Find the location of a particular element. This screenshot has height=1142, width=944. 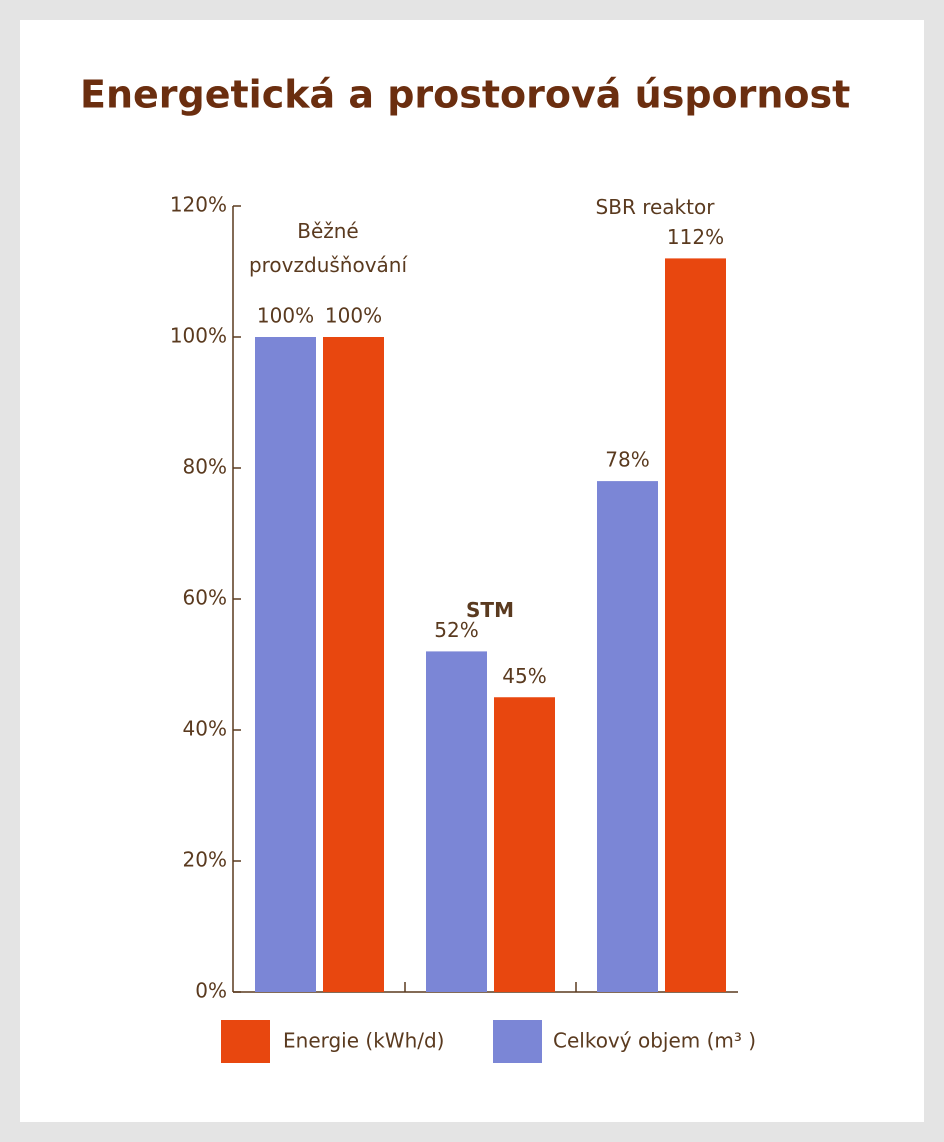

y-tick-label: 60% is located at coordinates (205, 598).